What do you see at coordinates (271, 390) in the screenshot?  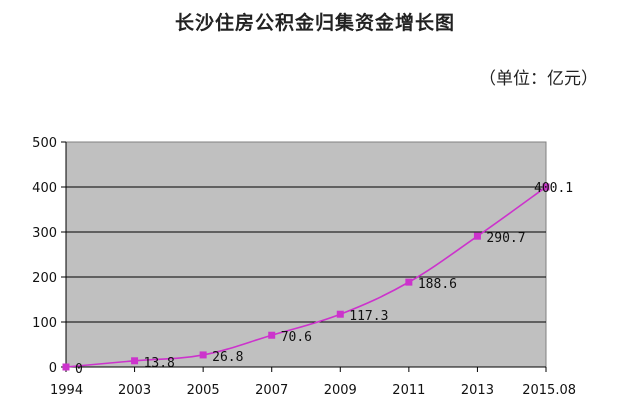 I see `x-tick-label: 2007` at bounding box center [271, 390].